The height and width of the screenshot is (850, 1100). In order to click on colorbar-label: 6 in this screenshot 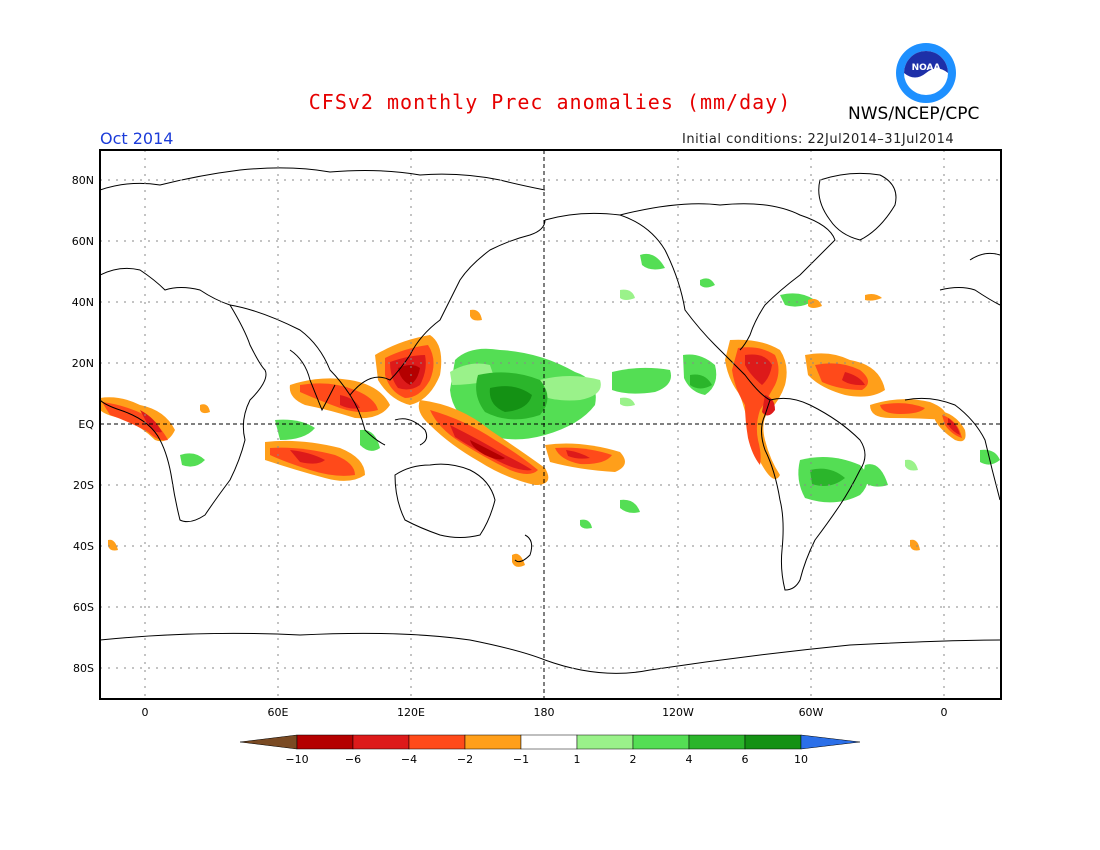, I will do `click(745, 759)`.